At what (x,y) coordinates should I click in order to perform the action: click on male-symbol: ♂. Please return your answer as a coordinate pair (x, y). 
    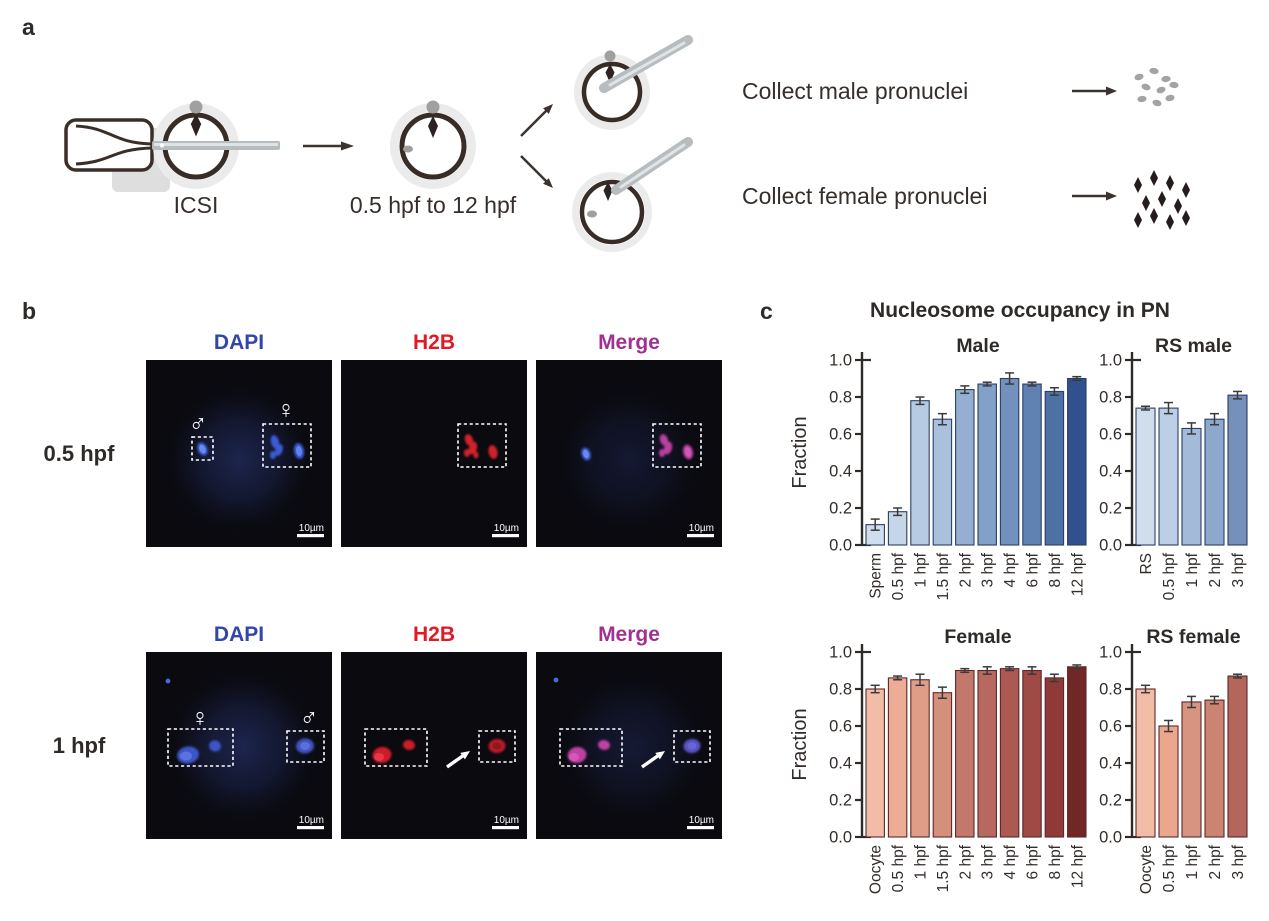
    Looking at the image, I should click on (198, 424).